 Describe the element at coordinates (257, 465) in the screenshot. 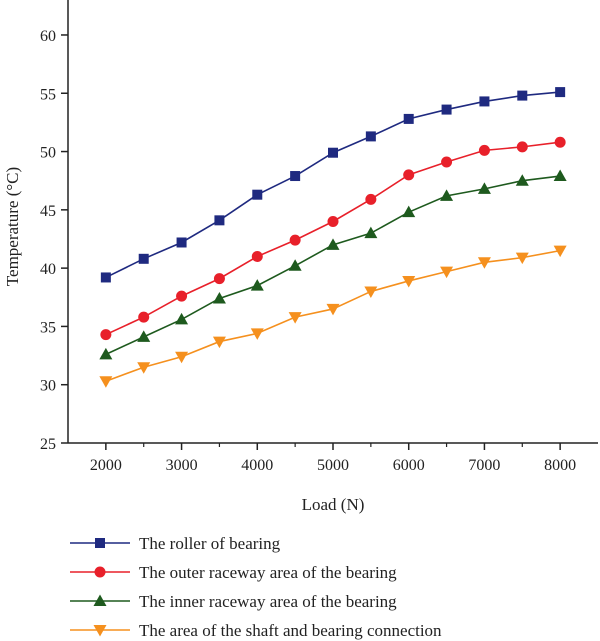

I see `x-tick-label: 4000` at that location.